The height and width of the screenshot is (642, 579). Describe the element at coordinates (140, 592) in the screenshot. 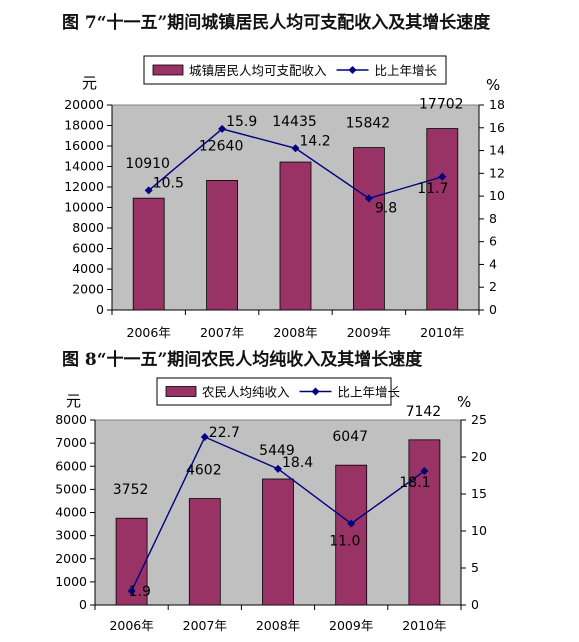

I see `growth-data-label: 1.9` at that location.